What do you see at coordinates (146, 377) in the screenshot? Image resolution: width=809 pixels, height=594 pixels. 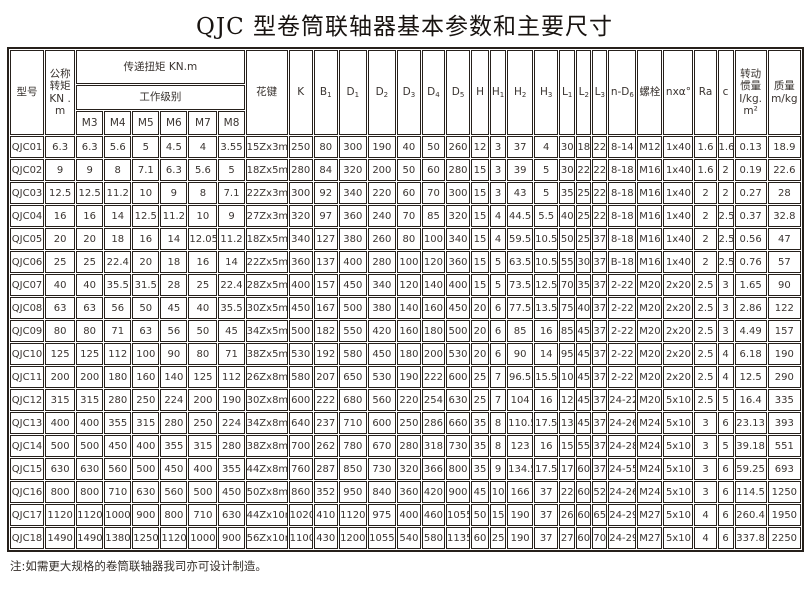 I see `value-cell: 160` at bounding box center [146, 377].